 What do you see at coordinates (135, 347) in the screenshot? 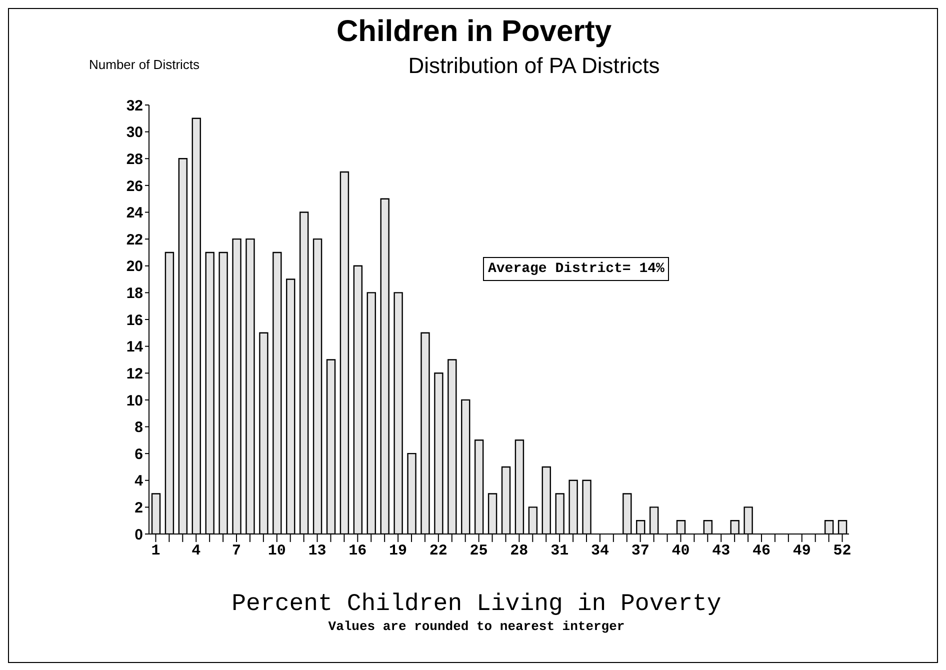
I see `y-tick-label: 14` at bounding box center [135, 347].